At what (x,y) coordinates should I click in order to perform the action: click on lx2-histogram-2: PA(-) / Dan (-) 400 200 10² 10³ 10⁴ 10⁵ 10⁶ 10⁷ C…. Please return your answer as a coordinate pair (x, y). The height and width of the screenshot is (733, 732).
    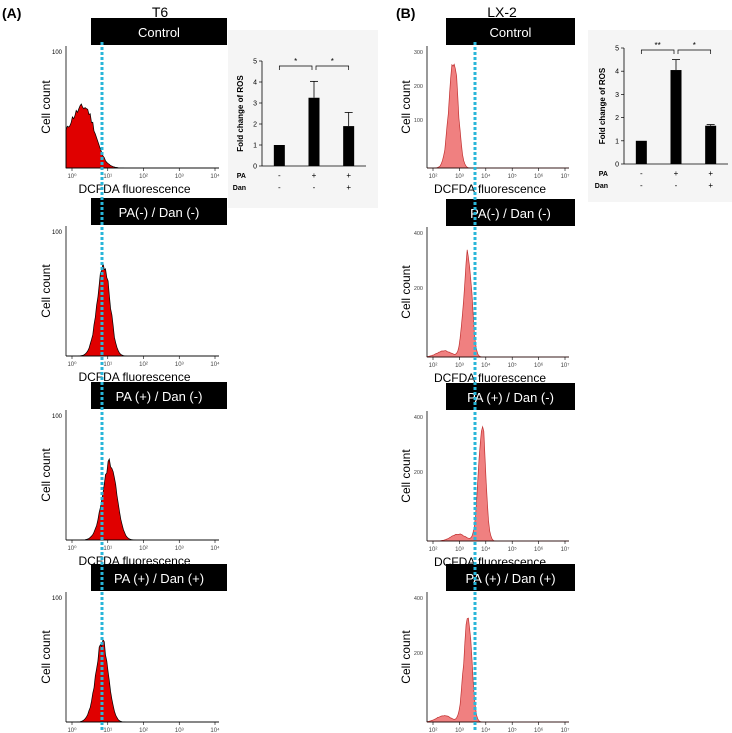
    Looking at the image, I should click on (487, 292).